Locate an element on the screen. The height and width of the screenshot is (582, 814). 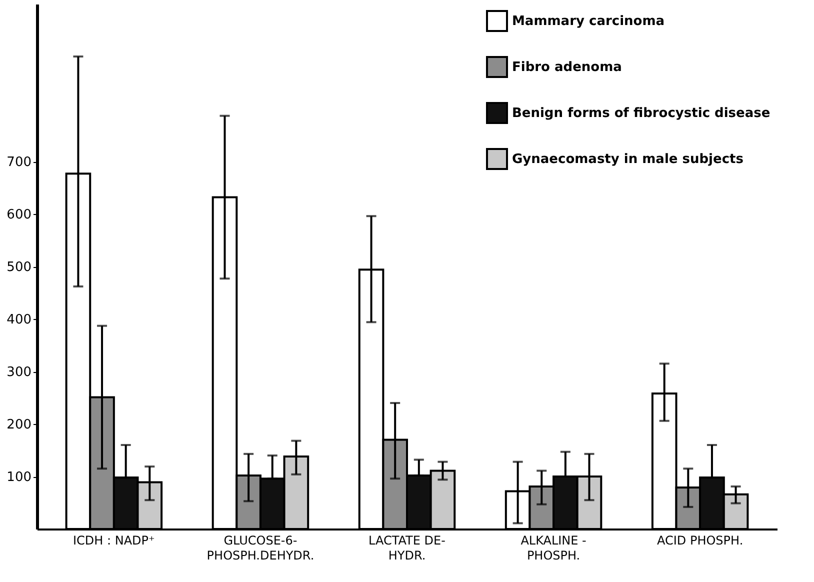
legend-label: Gynaecomasty in male subjects is located at coordinates (628, 159).